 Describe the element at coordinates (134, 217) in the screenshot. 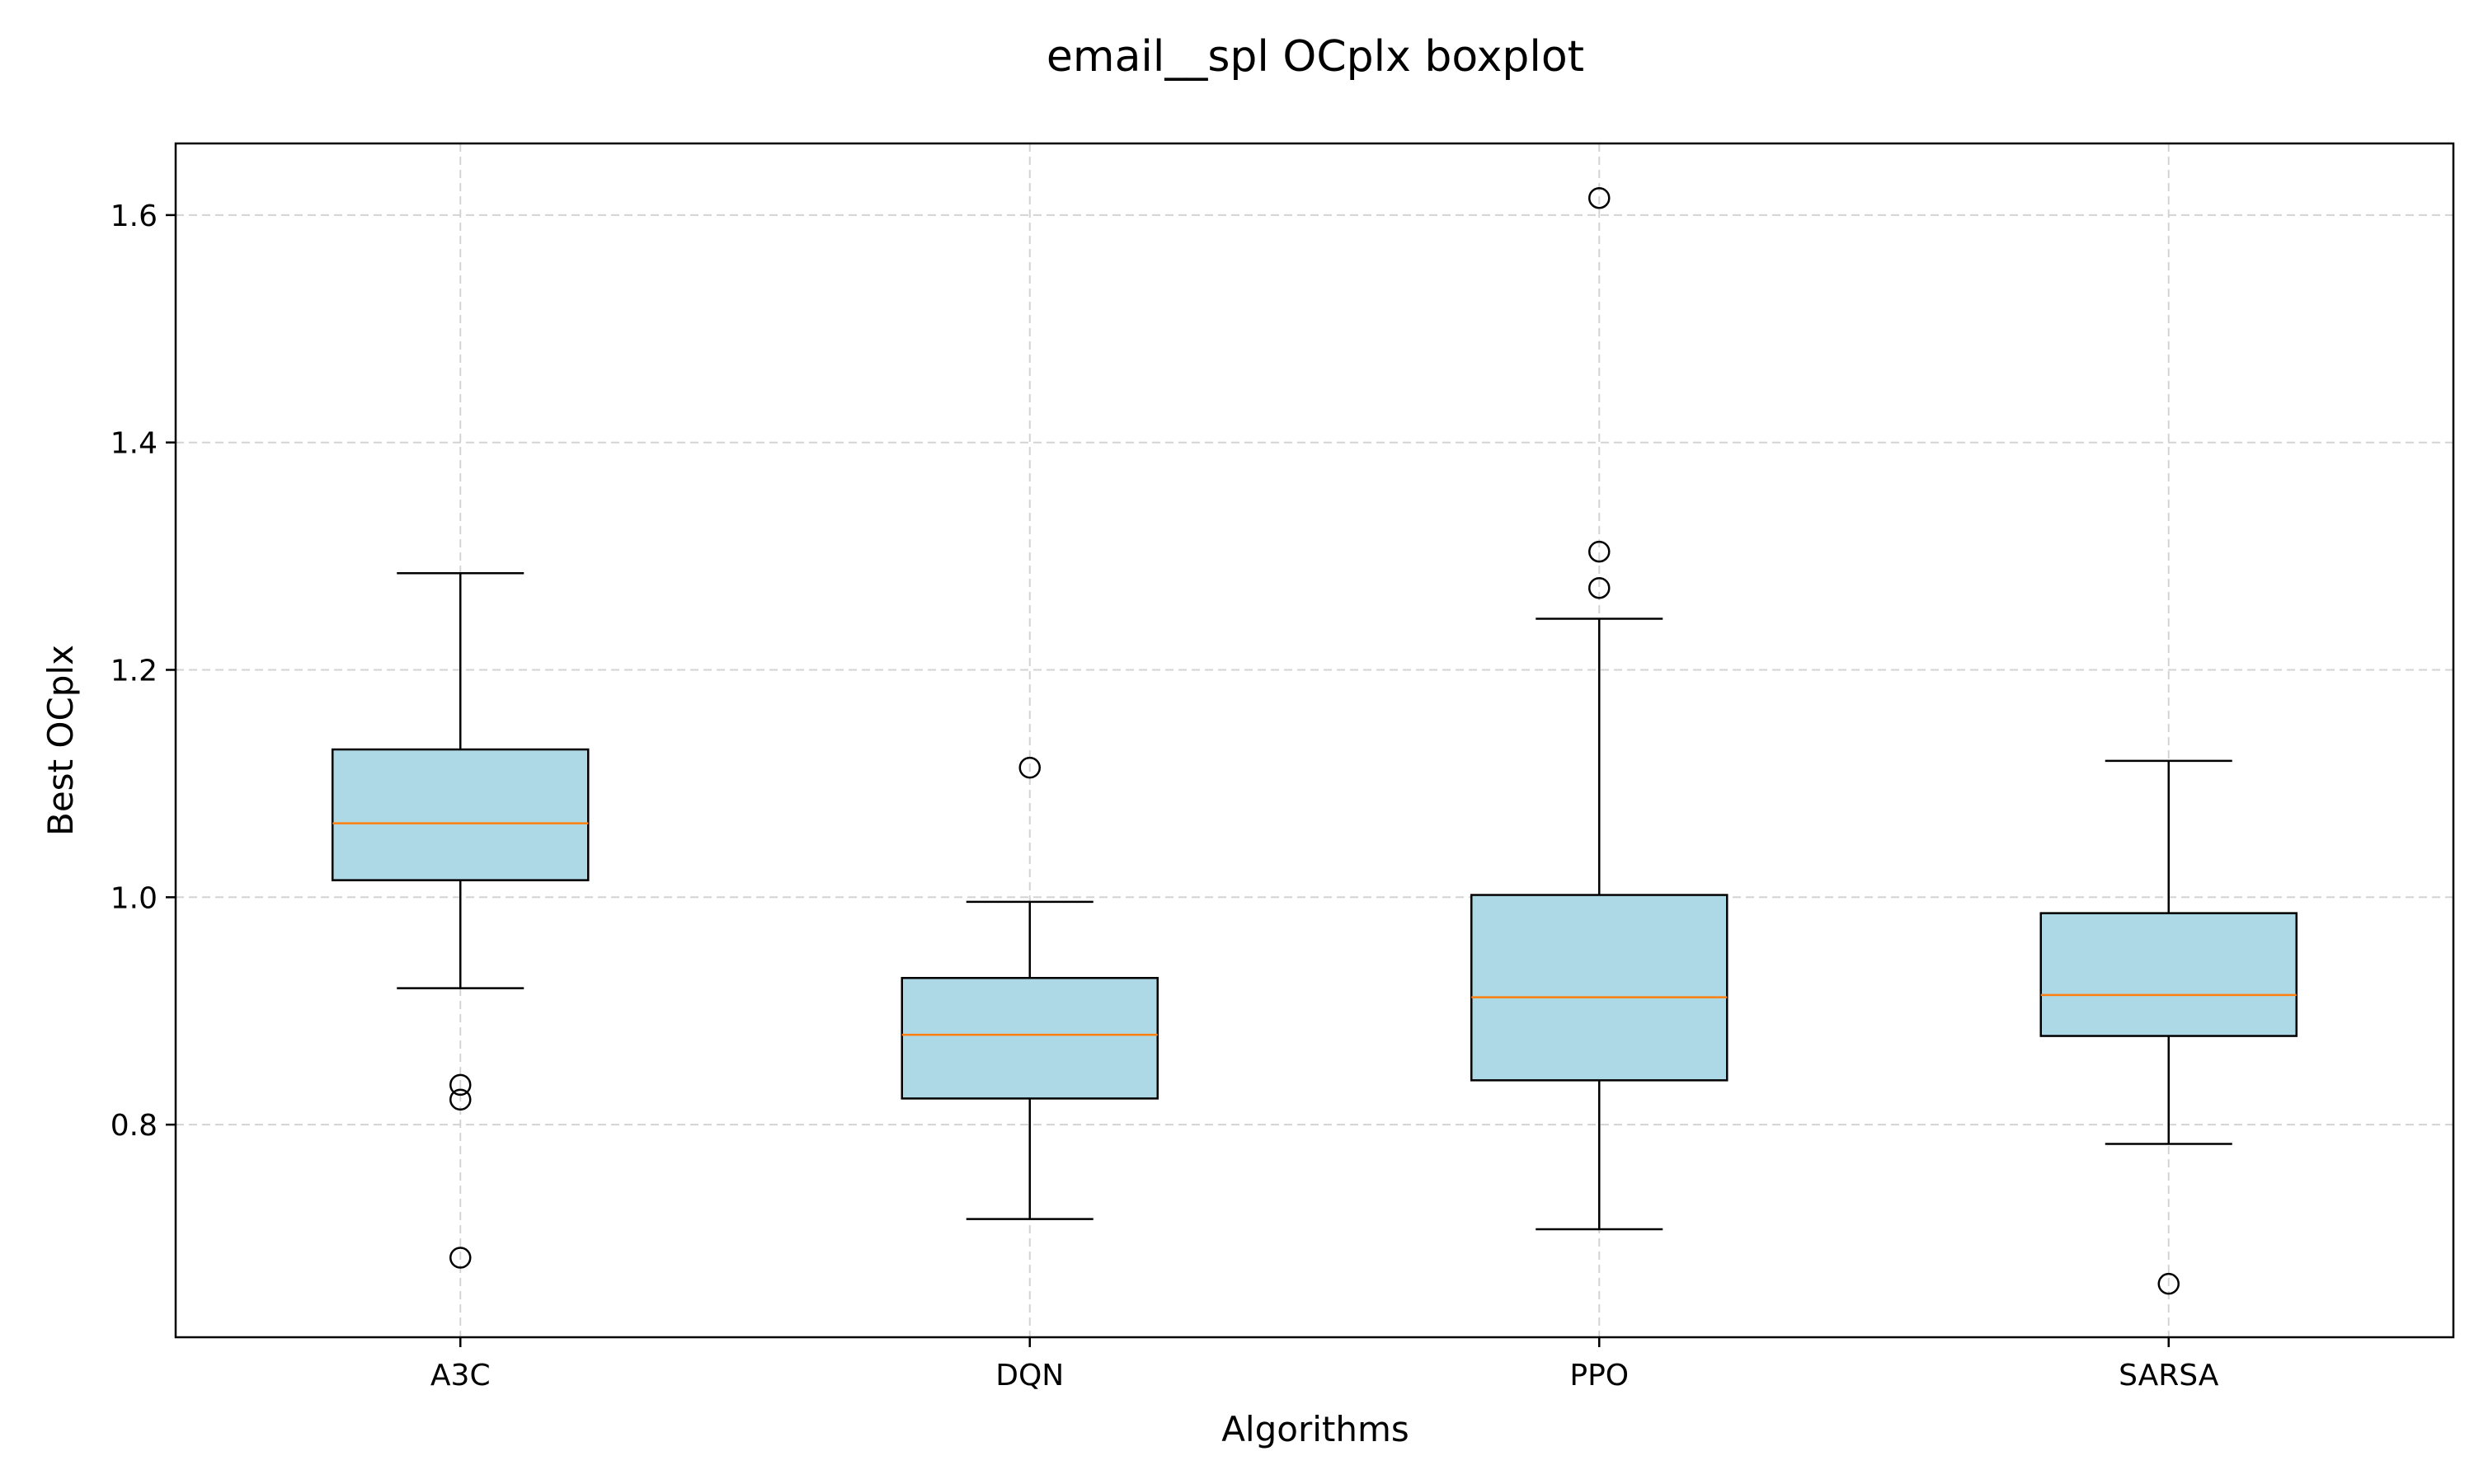

I see `y-tick-label: 1.6` at that location.